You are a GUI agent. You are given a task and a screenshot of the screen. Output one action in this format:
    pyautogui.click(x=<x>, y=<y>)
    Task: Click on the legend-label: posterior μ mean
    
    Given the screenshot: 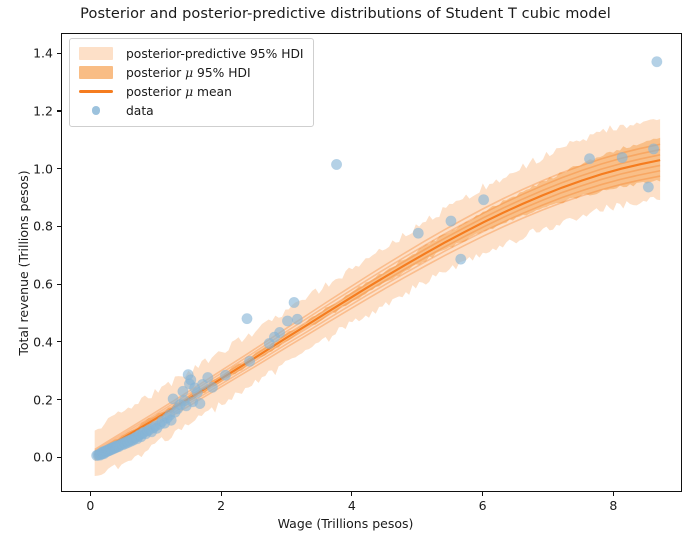 What is the action you would take?
    pyautogui.click(x=179, y=91)
    